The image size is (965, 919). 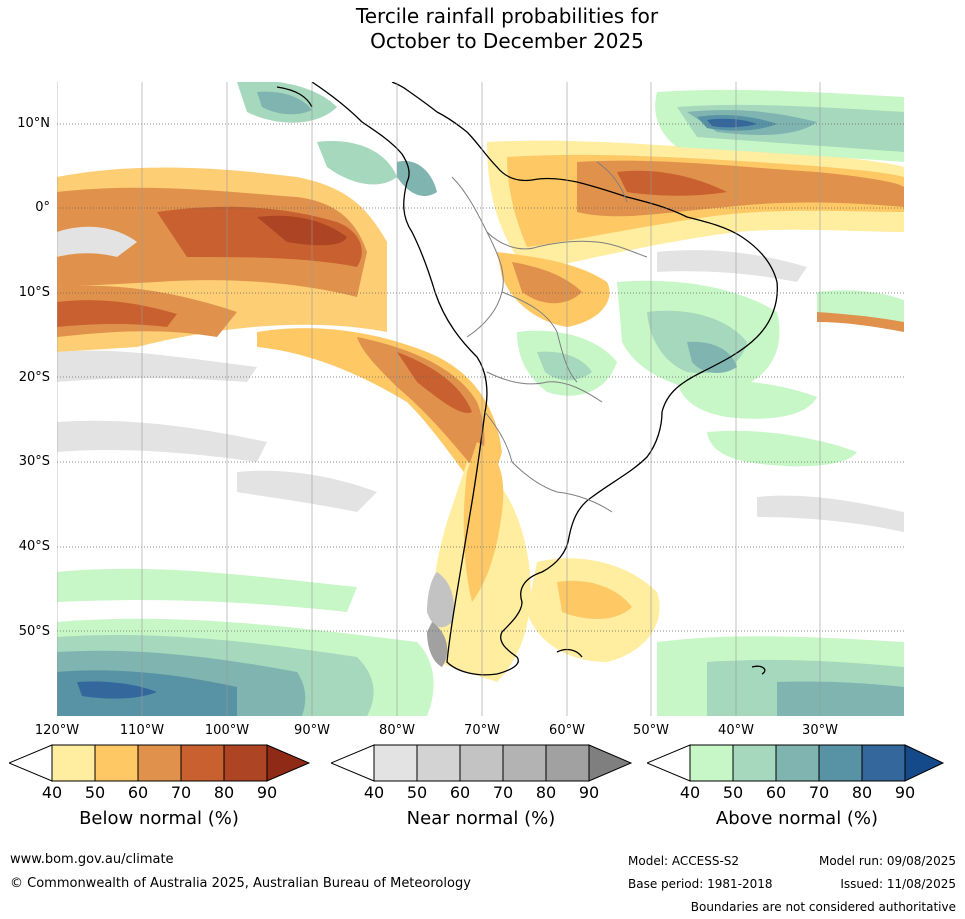 I want to click on near-normal-colorbar, so click(x=482, y=763).